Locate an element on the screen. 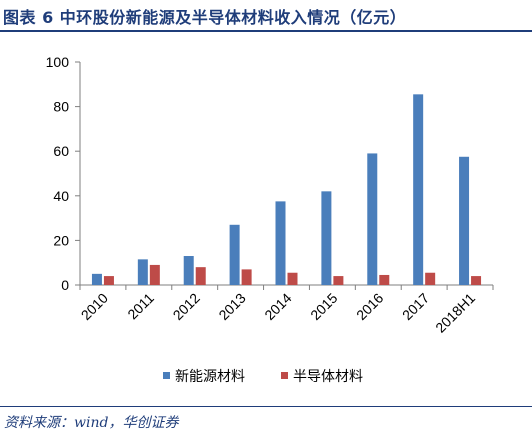  source-note: 资料来源：wind，华创证券 is located at coordinates (91, 423).